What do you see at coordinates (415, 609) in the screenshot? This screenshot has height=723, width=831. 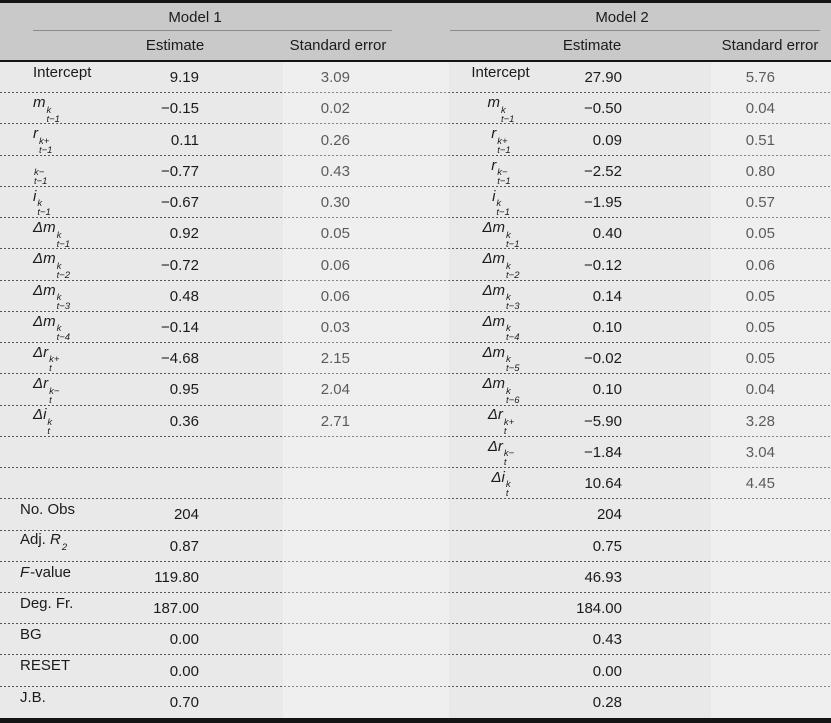 I see `statistic-row: Deg. Fr. 187.00 184.00` at bounding box center [415, 609].